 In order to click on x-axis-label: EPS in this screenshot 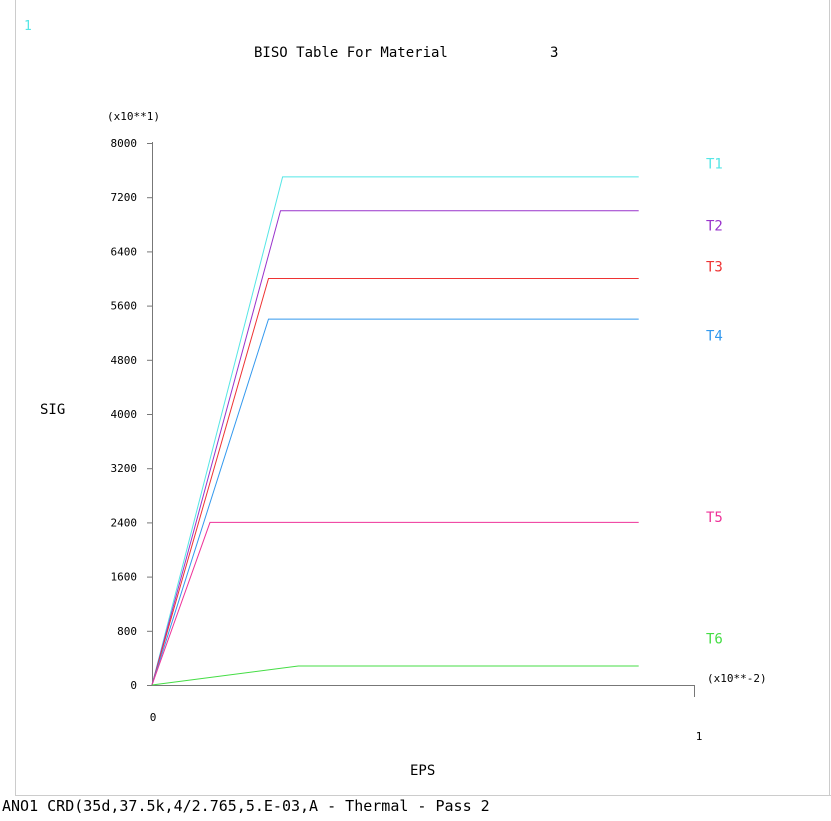, I will do `click(422, 771)`.